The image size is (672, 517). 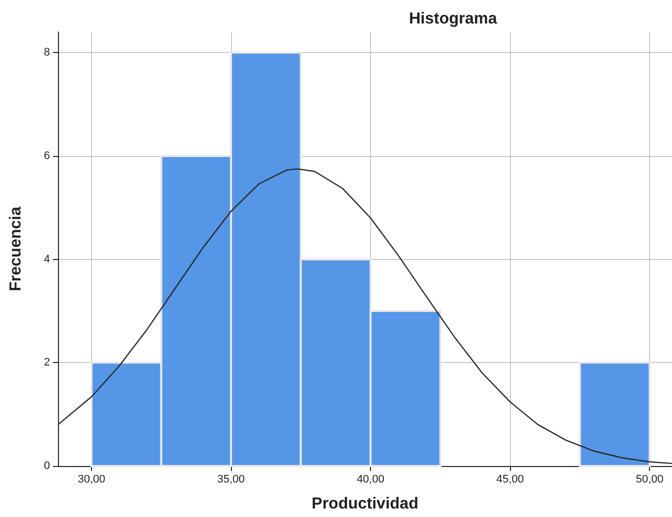 What do you see at coordinates (650, 480) in the screenshot?
I see `x-tick-label: 50,00` at bounding box center [650, 480].